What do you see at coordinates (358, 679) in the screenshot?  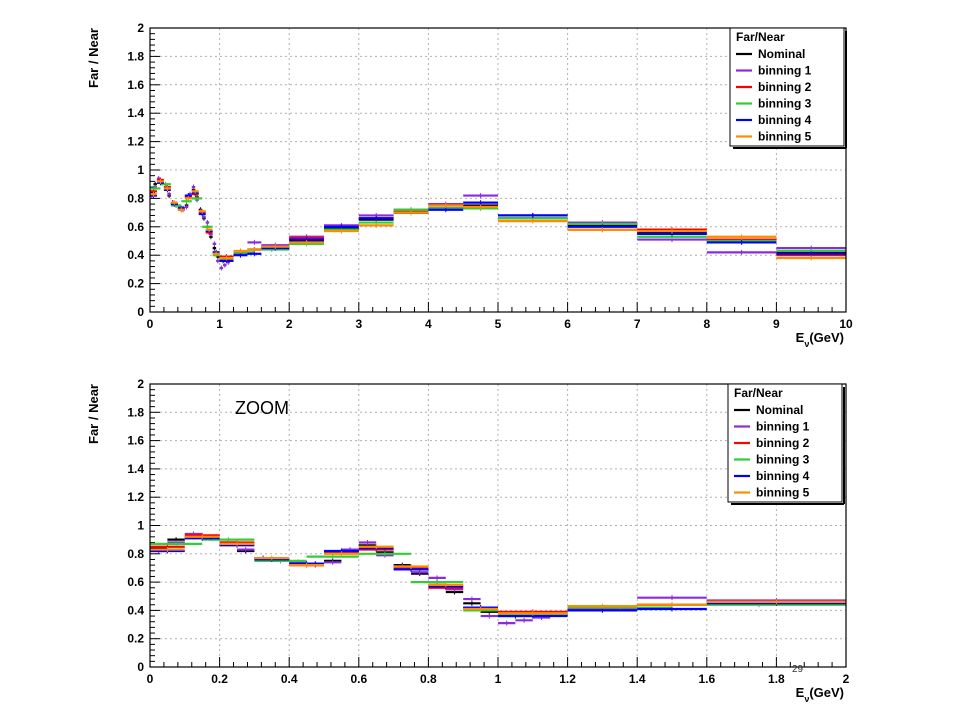 I see `x-tick-label: 0.6` at bounding box center [358, 679].